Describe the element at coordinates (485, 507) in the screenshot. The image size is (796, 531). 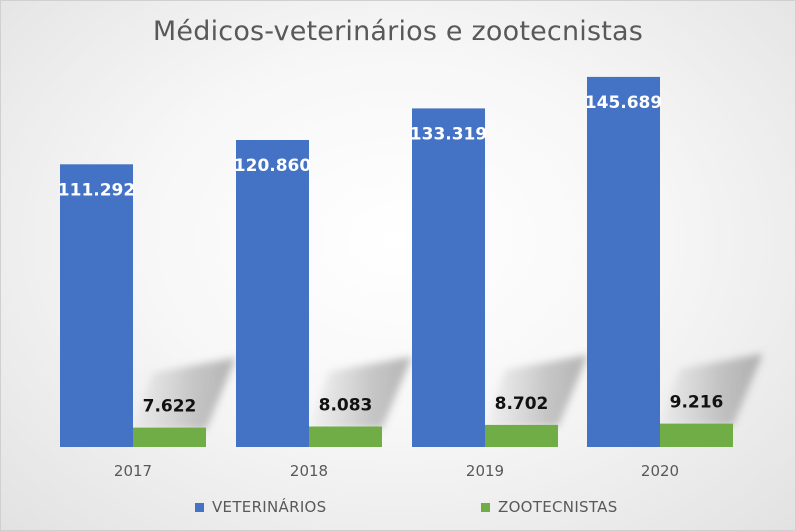
I see `legend-swatch-zootecnistas` at that location.